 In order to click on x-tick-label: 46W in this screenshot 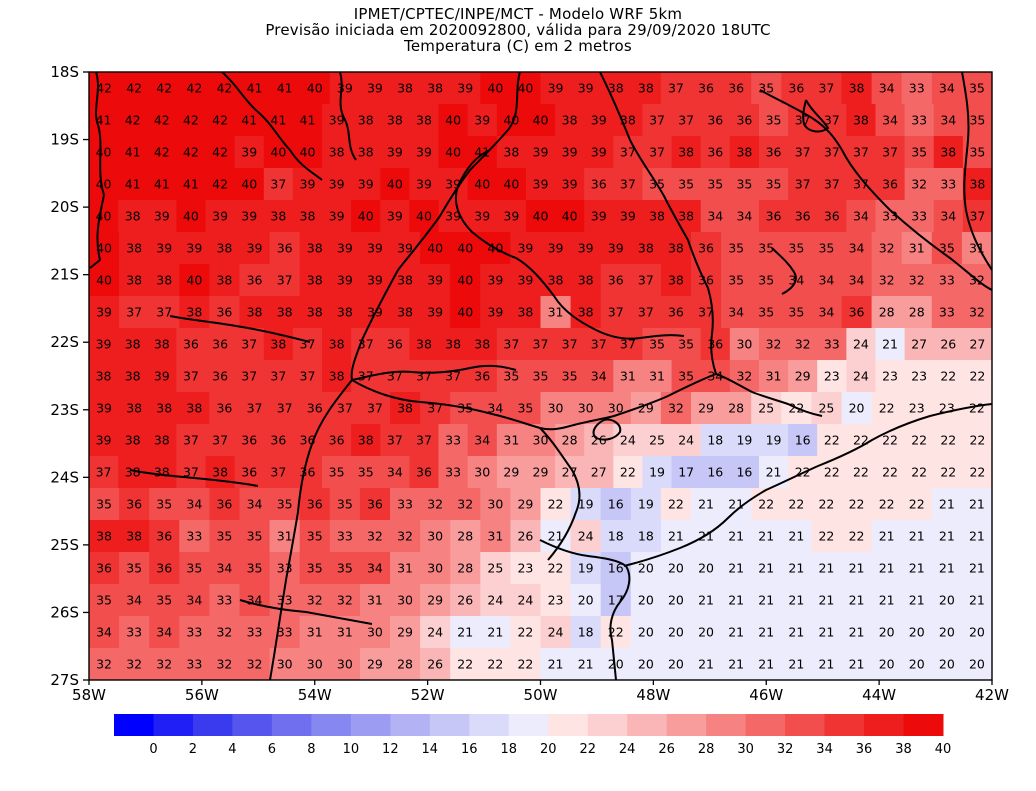, I will do `click(766, 695)`.